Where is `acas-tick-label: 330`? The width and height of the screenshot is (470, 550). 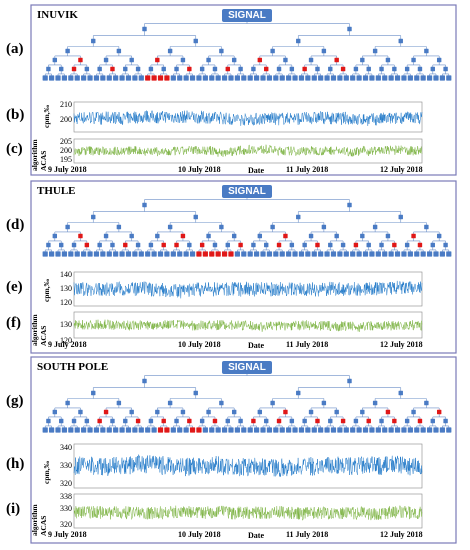 acas-tick-label: 330 is located at coordinates (66, 509).